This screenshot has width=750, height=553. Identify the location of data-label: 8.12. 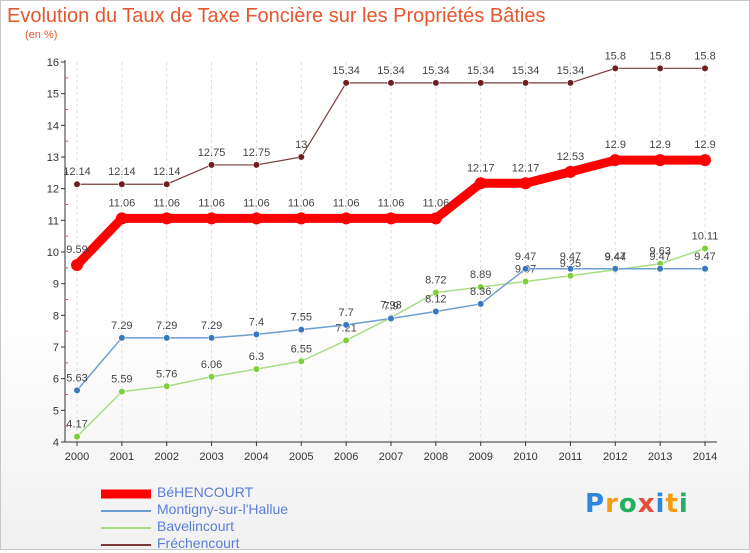
(435, 300).